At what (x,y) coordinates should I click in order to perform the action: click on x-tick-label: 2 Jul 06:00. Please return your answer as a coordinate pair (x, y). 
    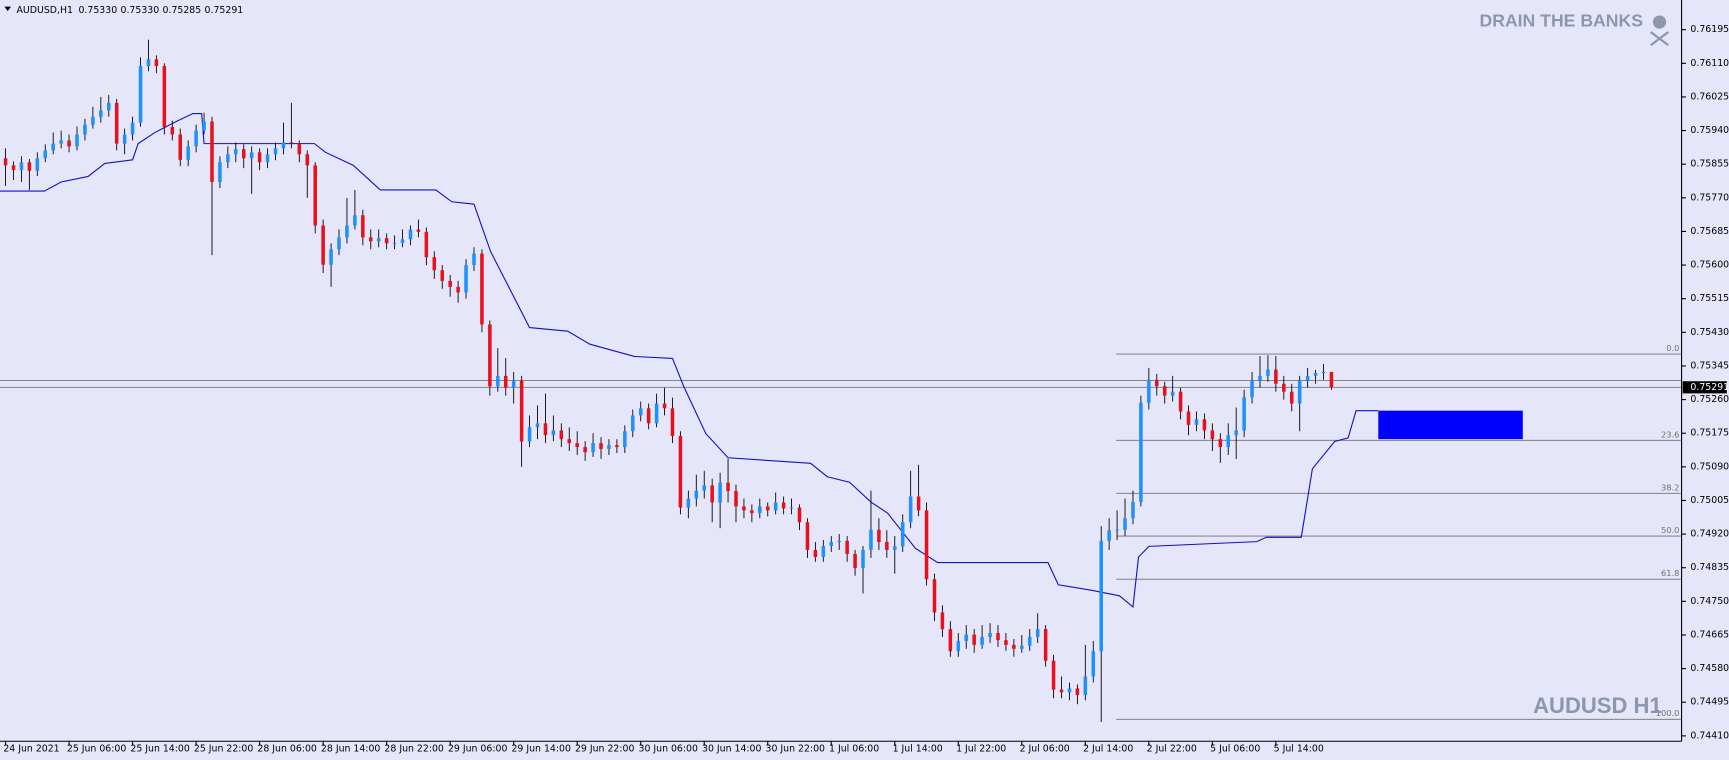
    Looking at the image, I should click on (1045, 748).